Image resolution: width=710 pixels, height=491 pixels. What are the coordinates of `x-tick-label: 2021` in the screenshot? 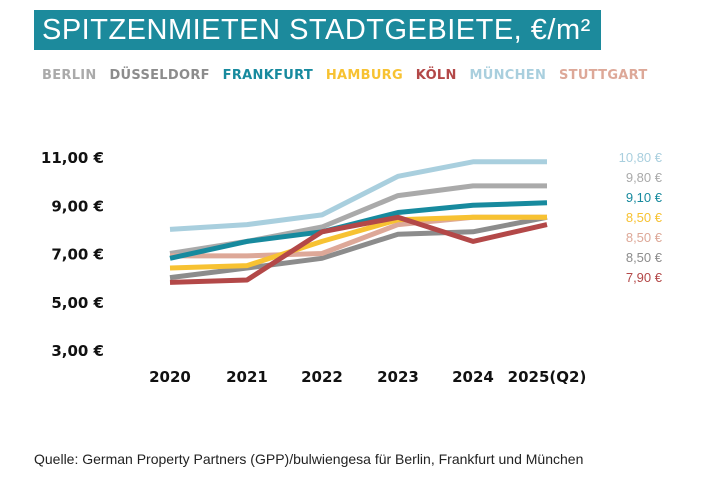 It's located at (247, 377).